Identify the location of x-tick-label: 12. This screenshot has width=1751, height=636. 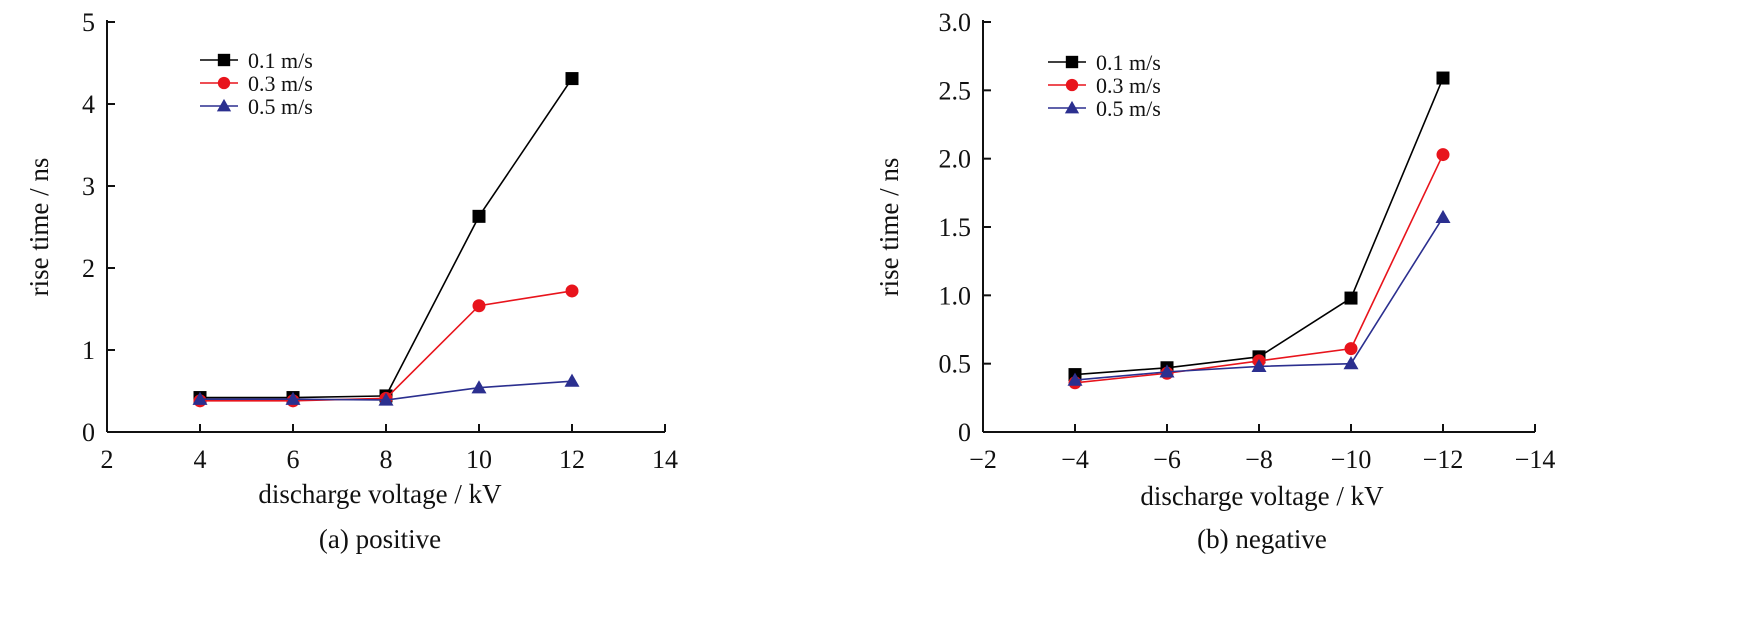
(572, 459).